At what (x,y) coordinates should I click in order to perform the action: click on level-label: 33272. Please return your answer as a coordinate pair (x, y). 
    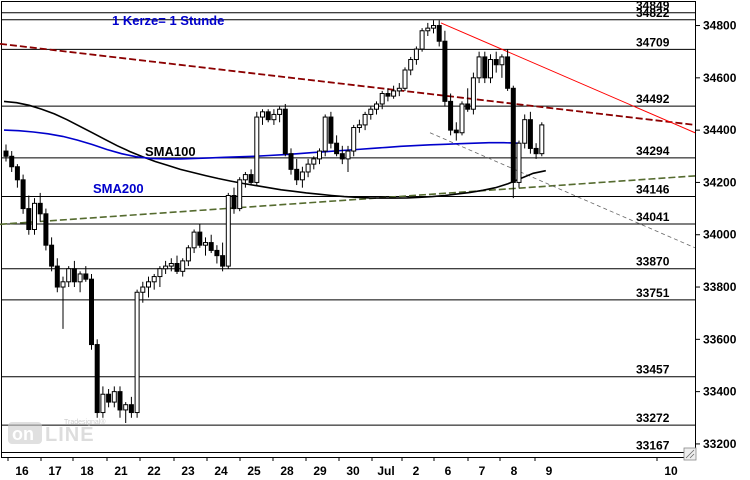
    Looking at the image, I should click on (653, 418).